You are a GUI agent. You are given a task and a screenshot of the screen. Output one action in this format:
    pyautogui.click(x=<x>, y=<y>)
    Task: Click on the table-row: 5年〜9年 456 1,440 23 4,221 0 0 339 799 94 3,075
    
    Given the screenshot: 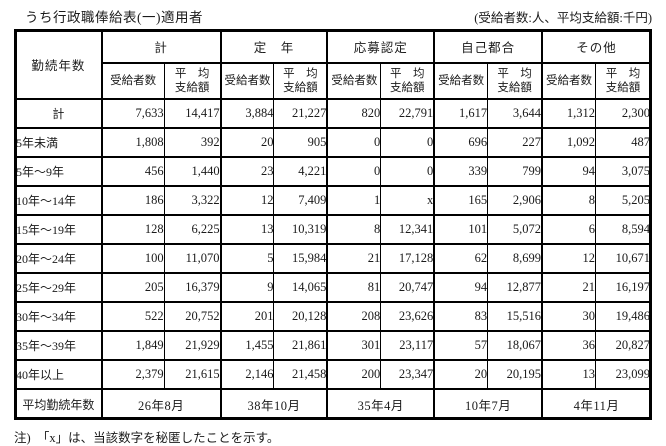 What is the action you would take?
    pyautogui.click(x=333, y=171)
    